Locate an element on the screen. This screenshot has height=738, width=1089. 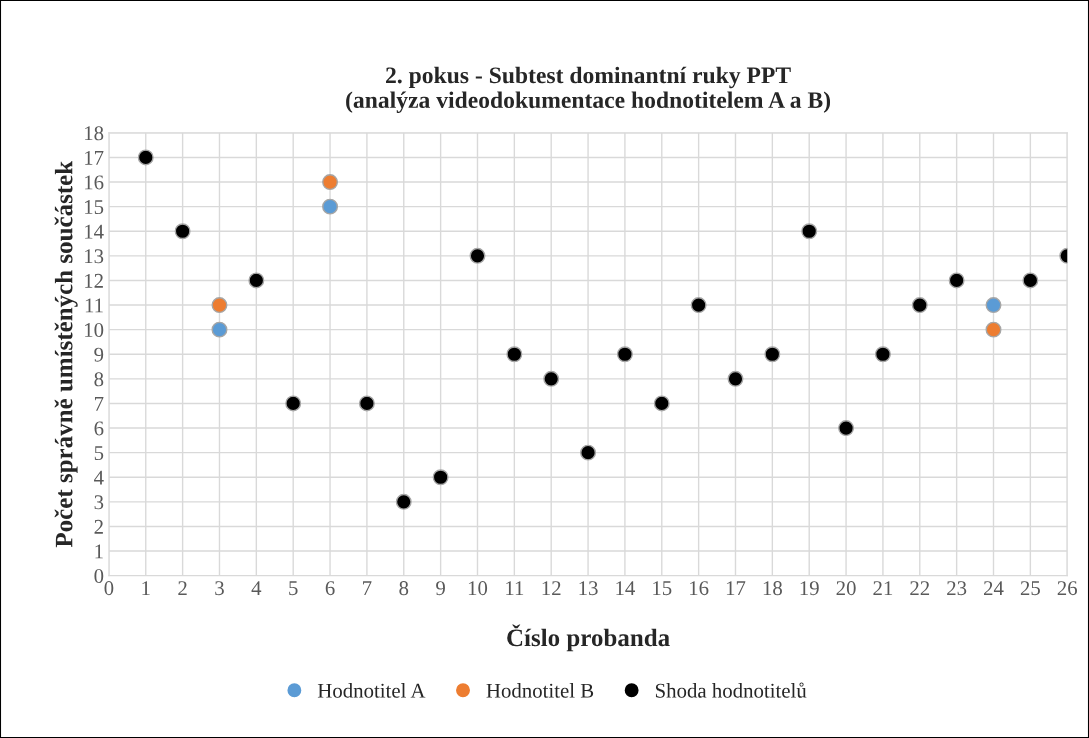
y-tick-label: 15 is located at coordinates (94, 207).